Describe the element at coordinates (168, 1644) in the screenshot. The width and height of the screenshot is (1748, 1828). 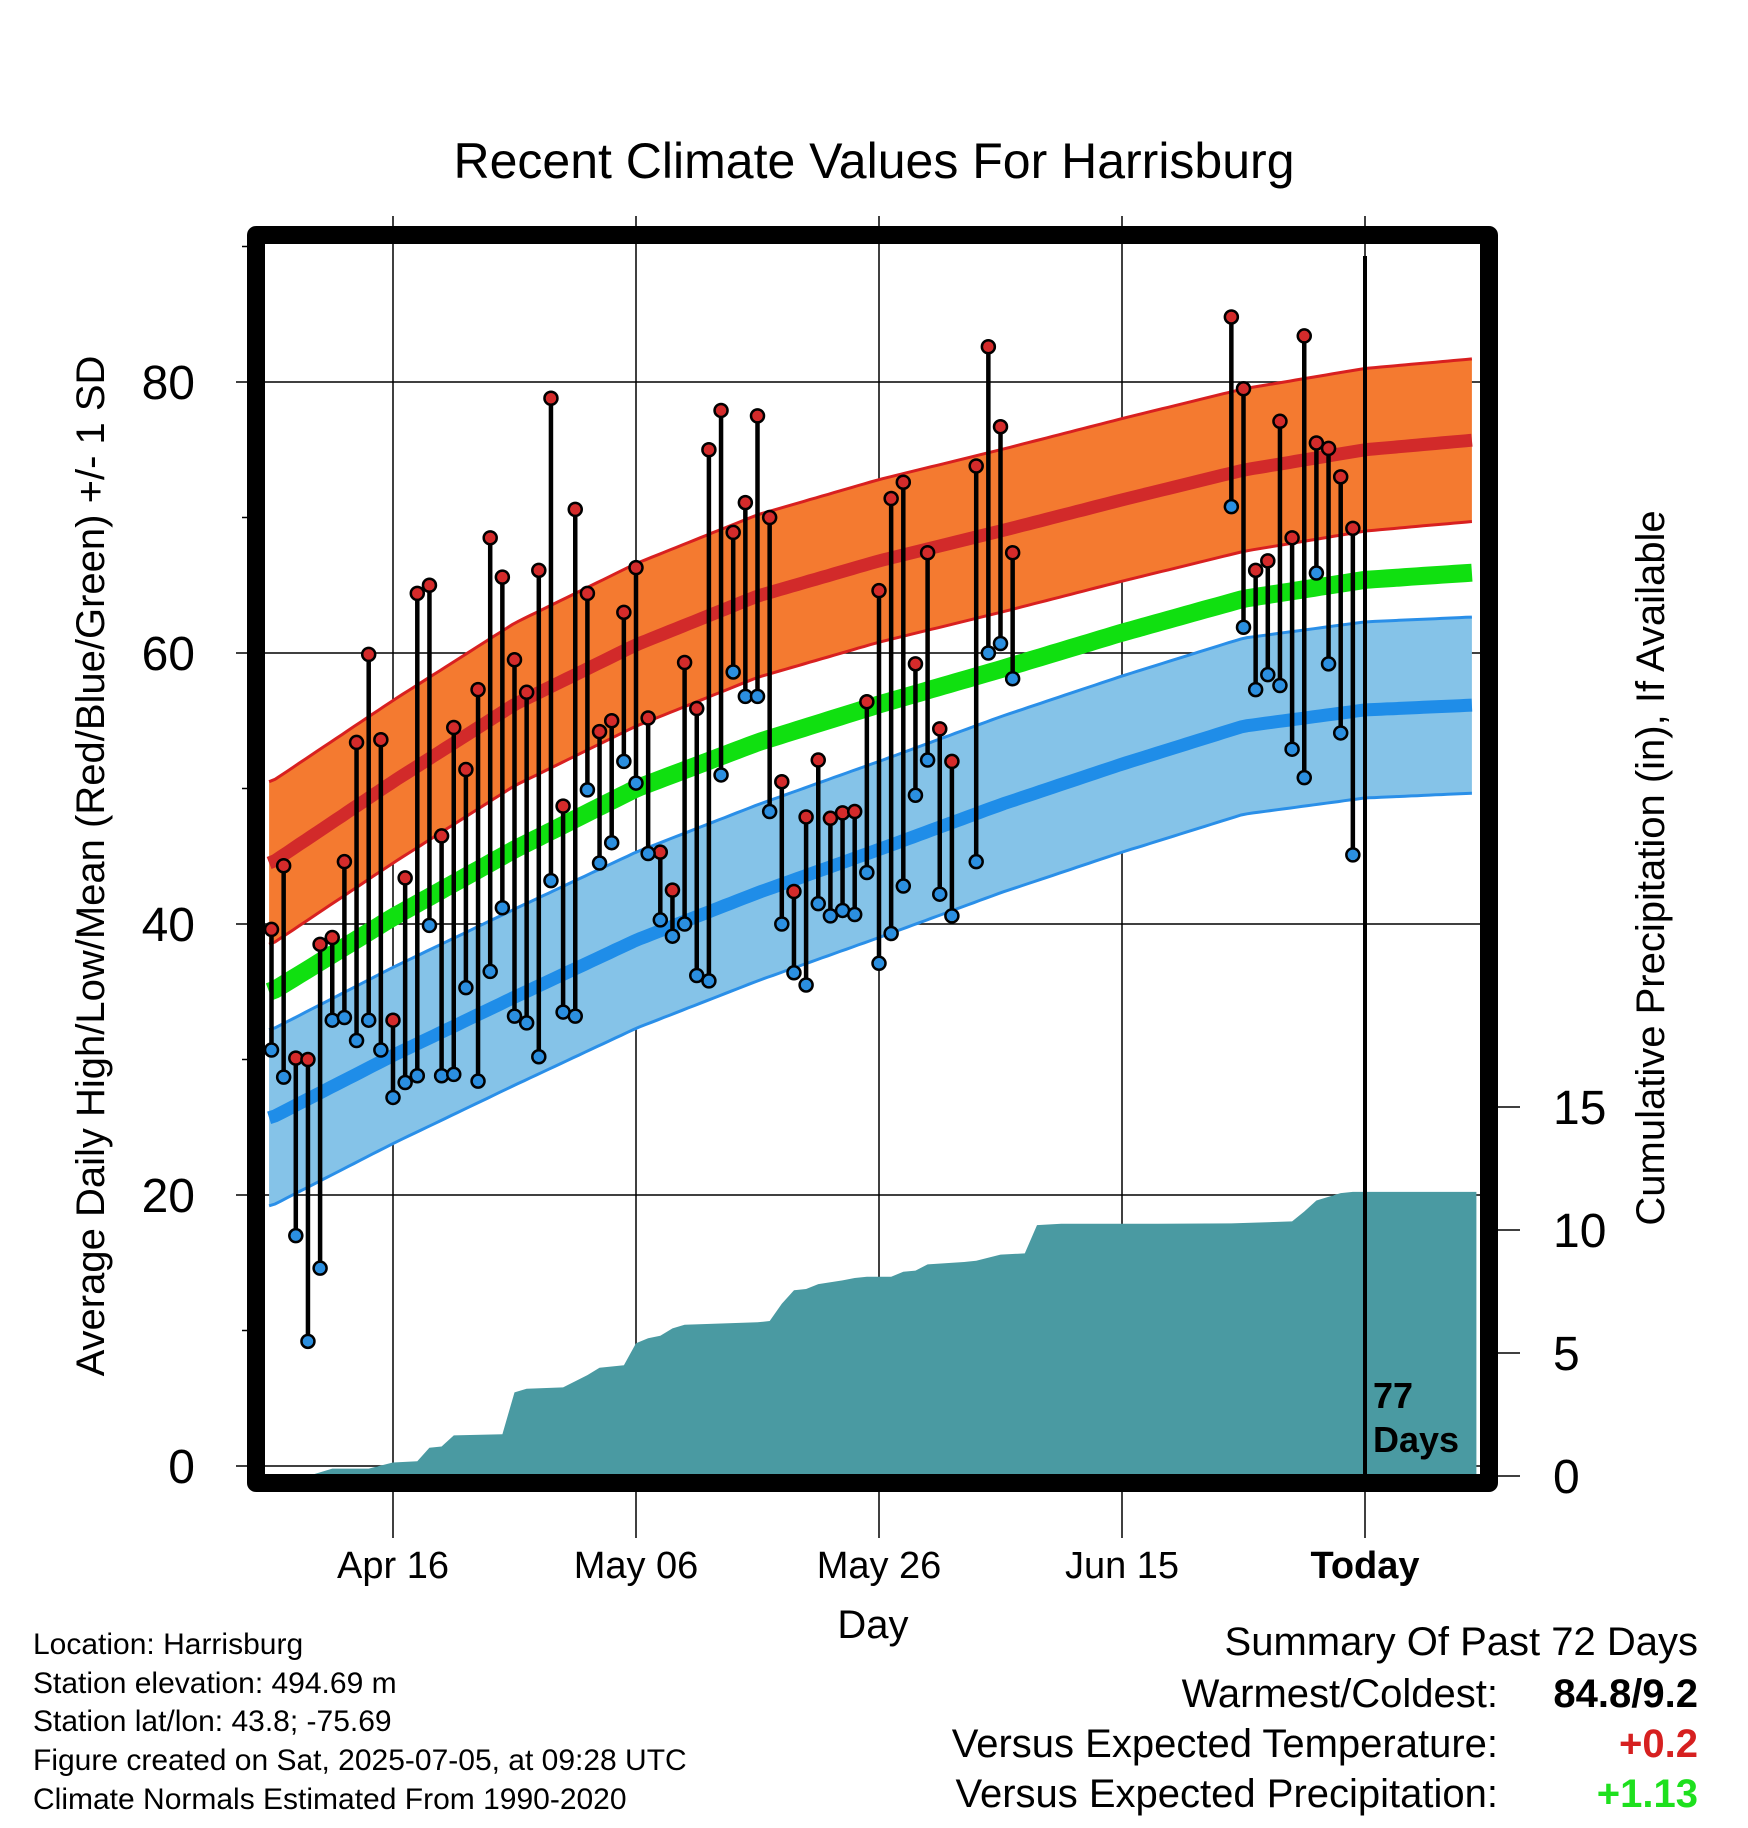
I see `footer-location: Location: Harrisburg` at that location.